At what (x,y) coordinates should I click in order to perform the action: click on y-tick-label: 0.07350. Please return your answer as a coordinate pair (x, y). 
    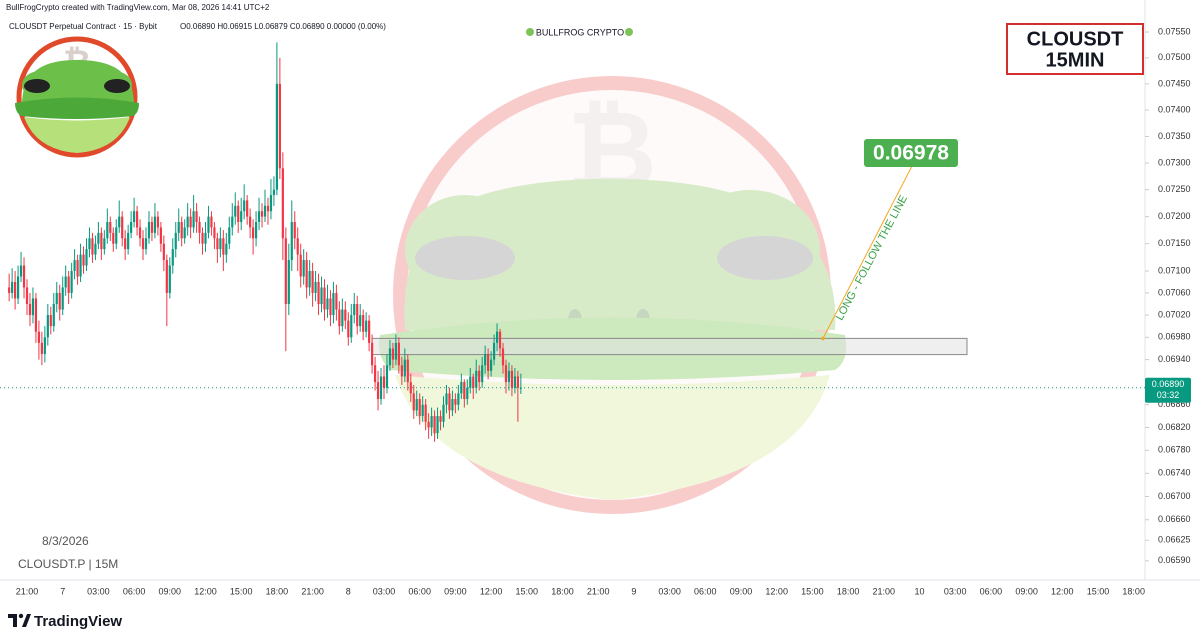
    Looking at the image, I should click on (1174, 136).